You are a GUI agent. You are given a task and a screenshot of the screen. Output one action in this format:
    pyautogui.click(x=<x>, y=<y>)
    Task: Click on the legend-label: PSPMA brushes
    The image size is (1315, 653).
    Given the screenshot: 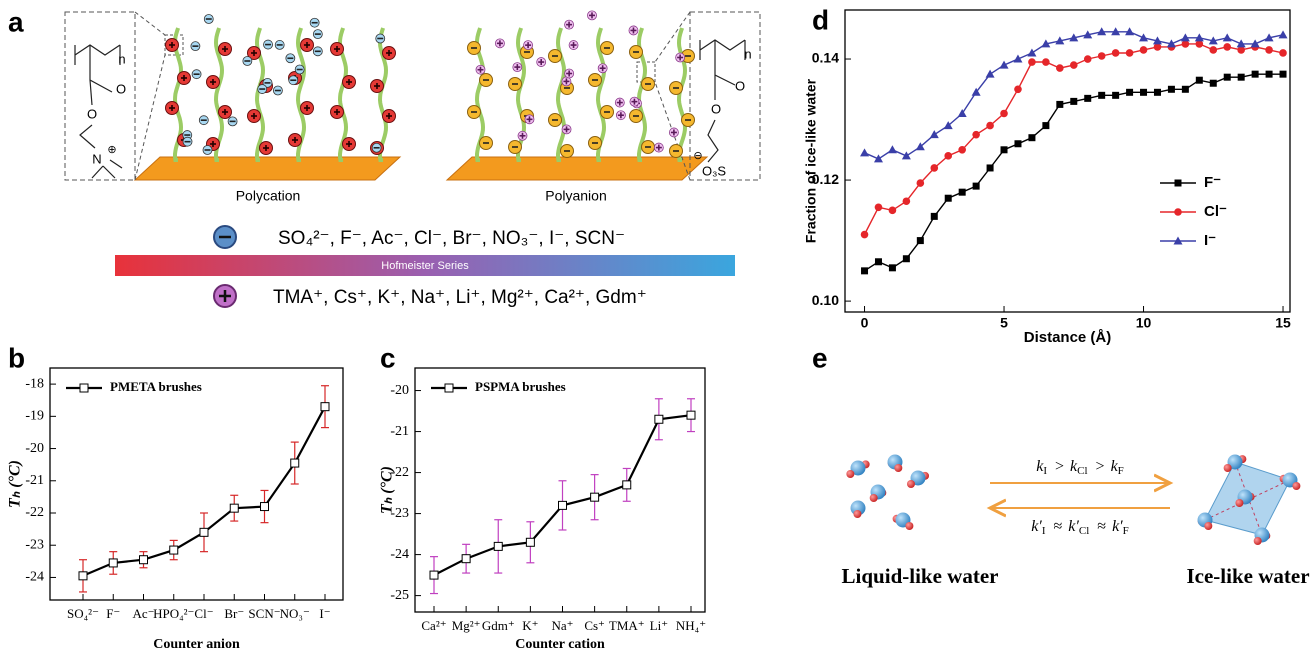 What is the action you would take?
    pyautogui.click(x=520, y=386)
    